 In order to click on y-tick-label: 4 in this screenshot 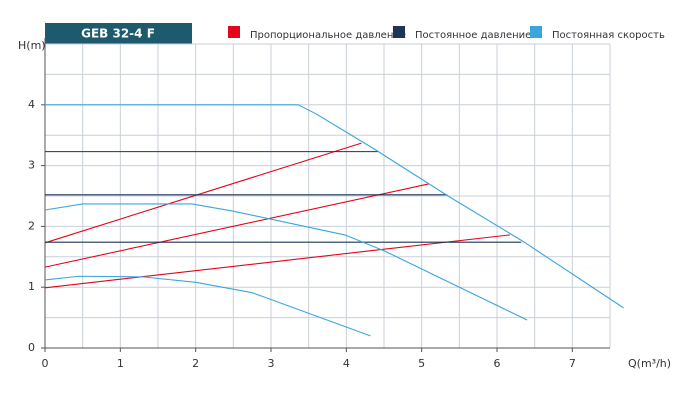, I will do `click(31, 104)`.